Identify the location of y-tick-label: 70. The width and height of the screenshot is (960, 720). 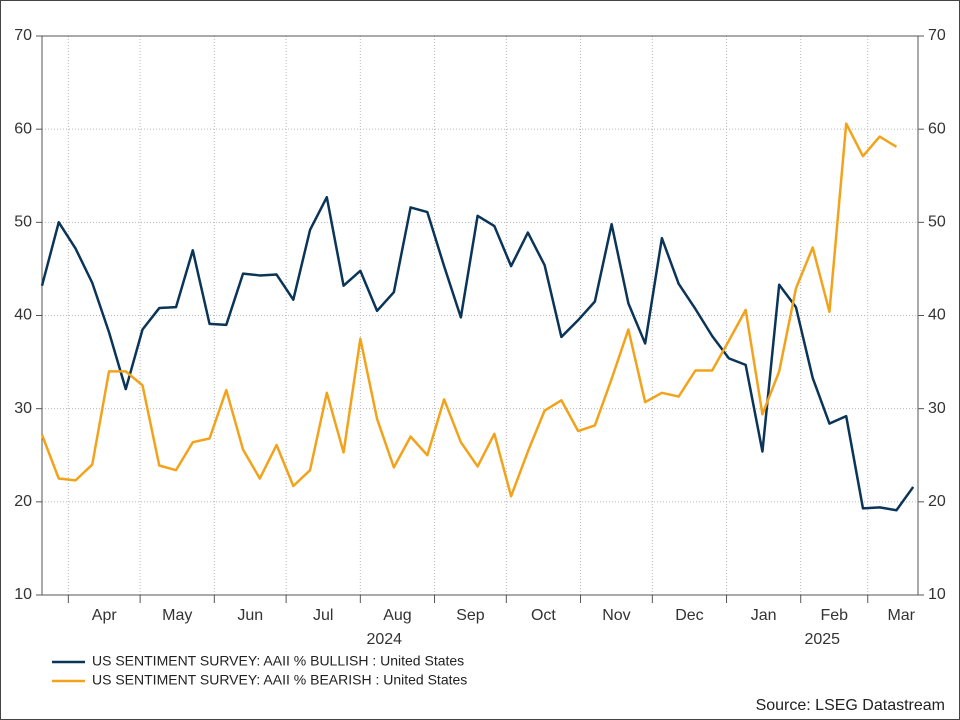
(23, 35).